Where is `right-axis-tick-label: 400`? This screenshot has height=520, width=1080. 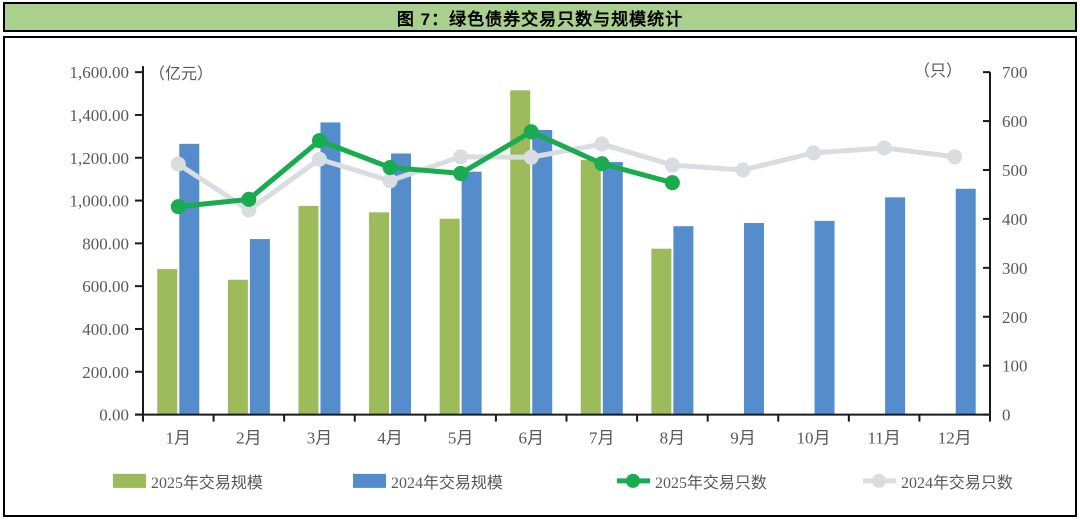 right-axis-tick-label: 400 is located at coordinates (1014, 219).